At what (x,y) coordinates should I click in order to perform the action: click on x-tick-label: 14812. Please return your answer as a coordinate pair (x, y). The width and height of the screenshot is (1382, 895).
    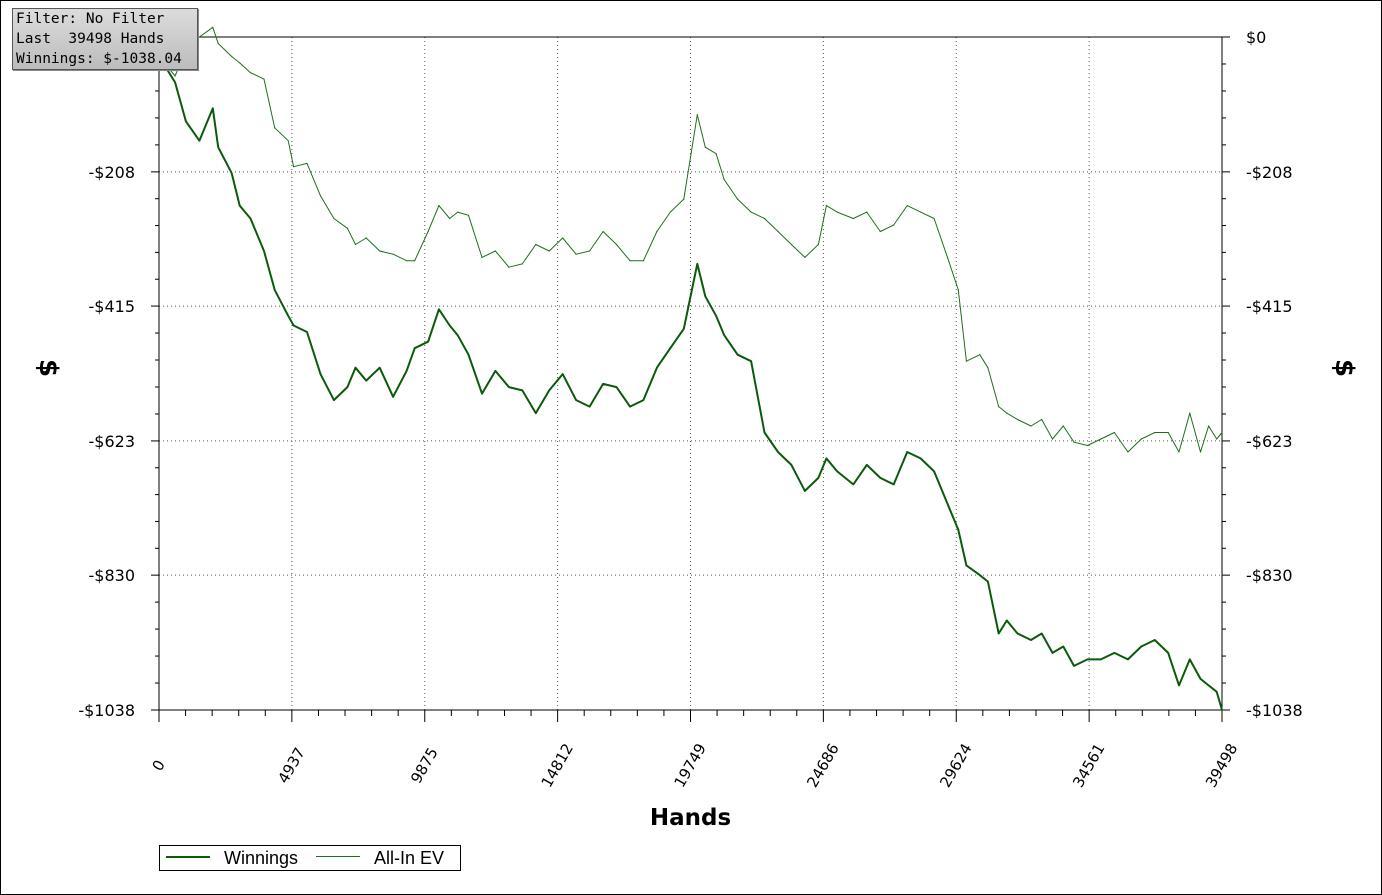
    Looking at the image, I should click on (557, 765).